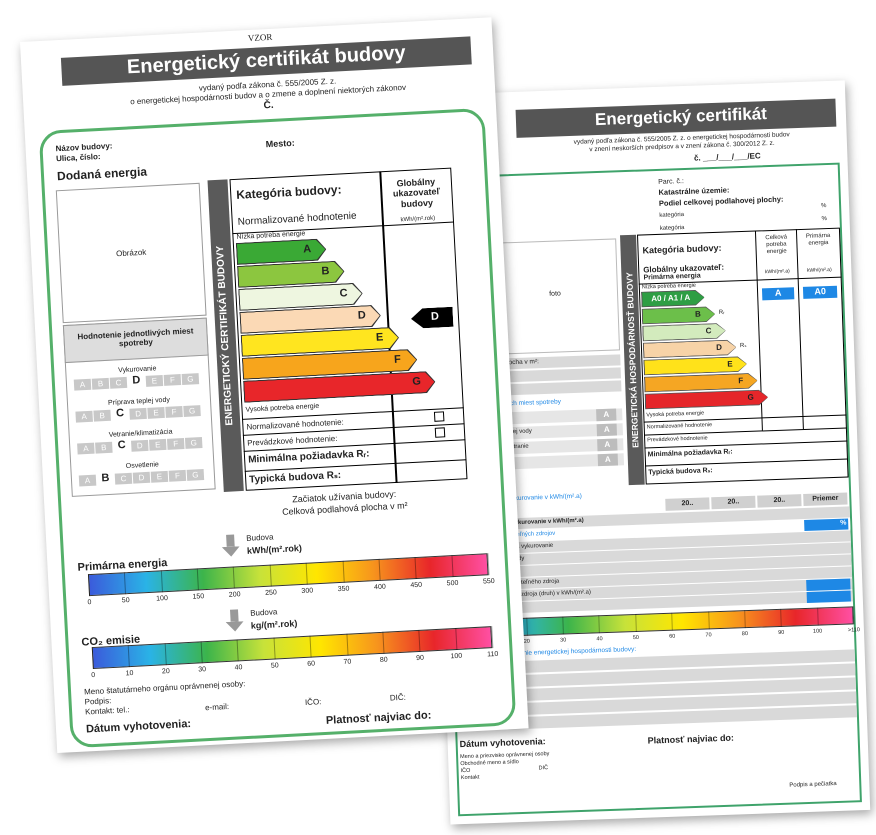 The width and height of the screenshot is (876, 835). I want to click on tick-label: 400, so click(379, 587).